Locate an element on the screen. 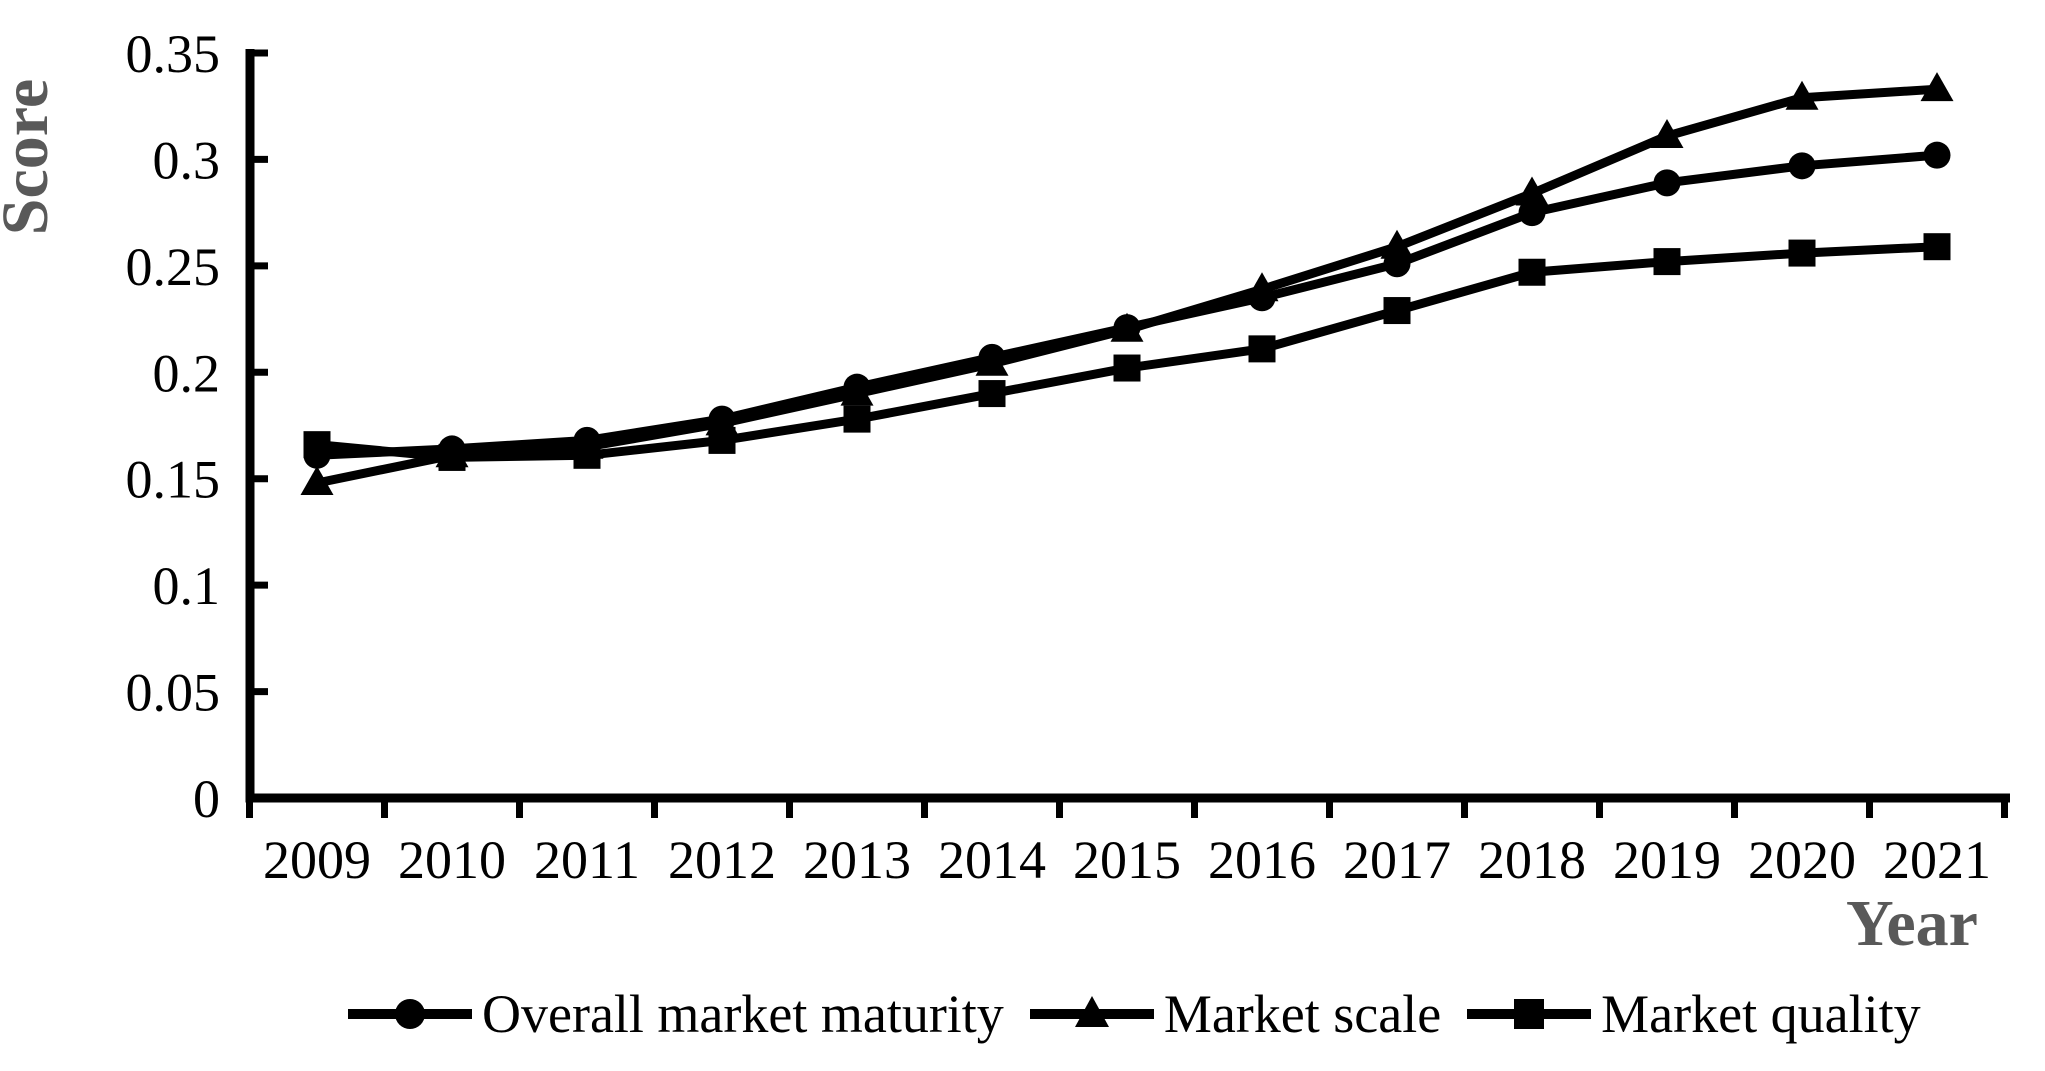  legend-item-market-quality: Market quality is located at coordinates (1694, 1014).